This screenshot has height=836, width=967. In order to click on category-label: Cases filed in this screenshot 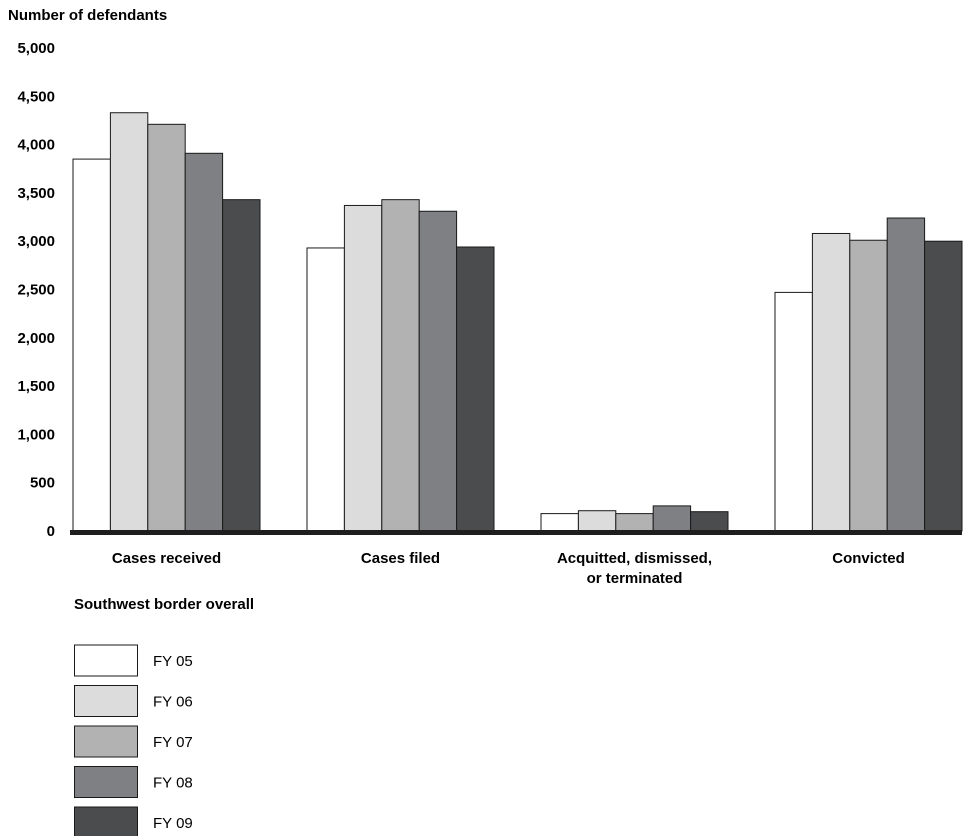, I will do `click(400, 558)`.